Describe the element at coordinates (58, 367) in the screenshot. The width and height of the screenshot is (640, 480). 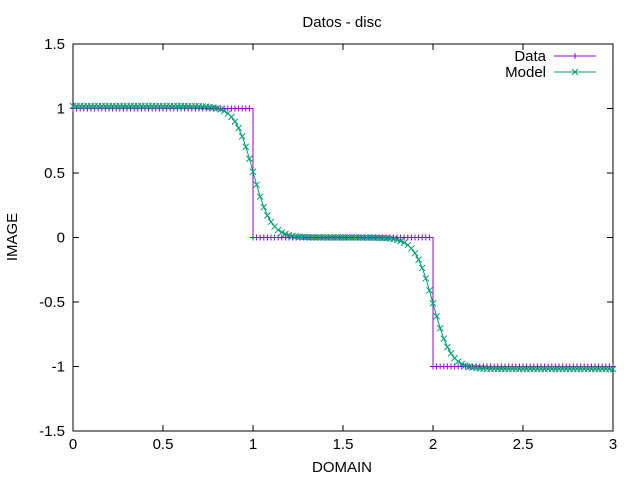
I see `y-tick-label: -1` at that location.